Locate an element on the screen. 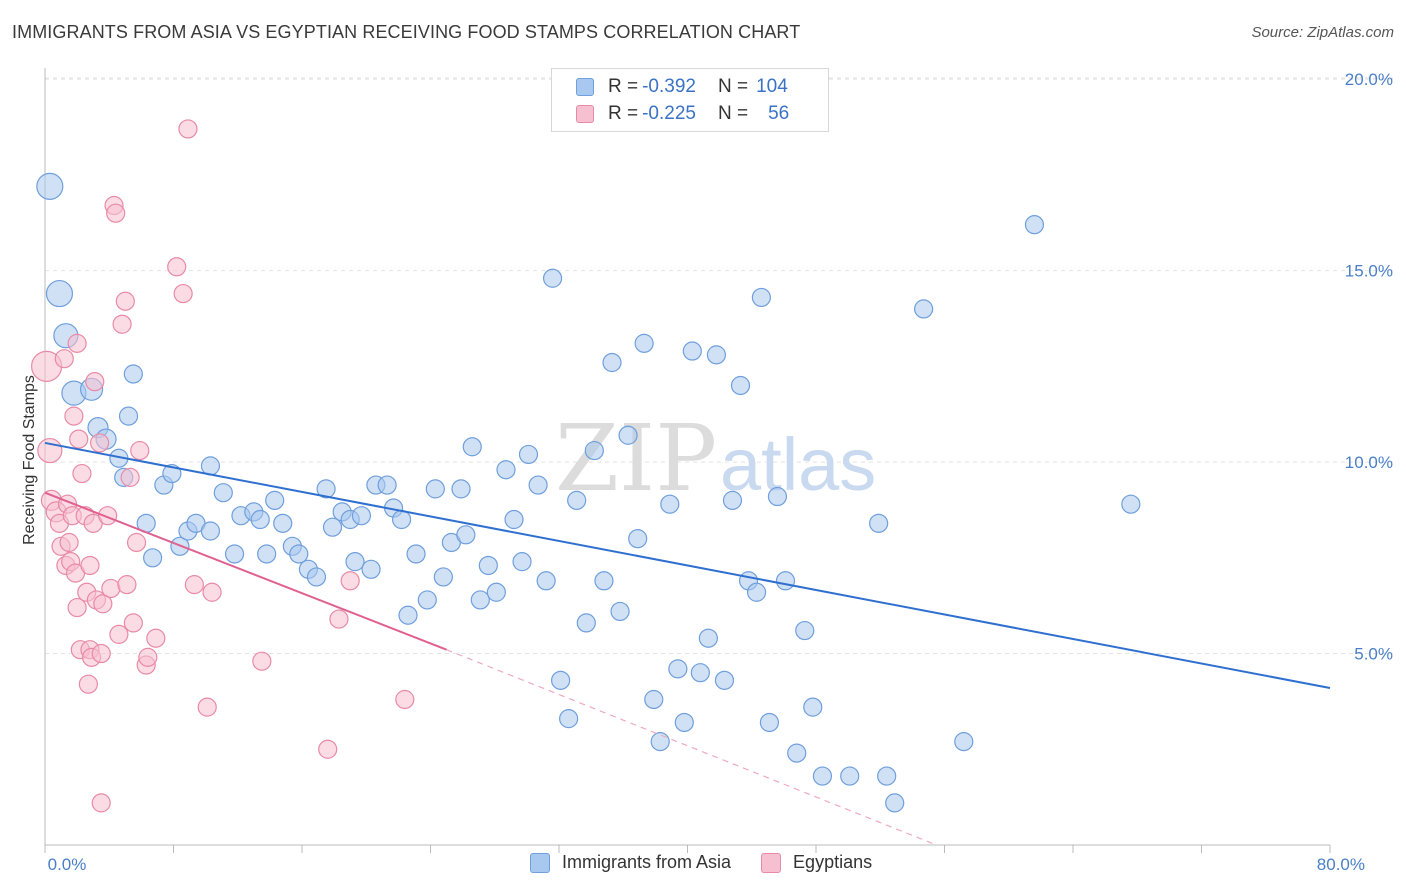 This screenshot has height=892, width=1406. series-legend-label-egyptians: Egyptians is located at coordinates (833, 862).